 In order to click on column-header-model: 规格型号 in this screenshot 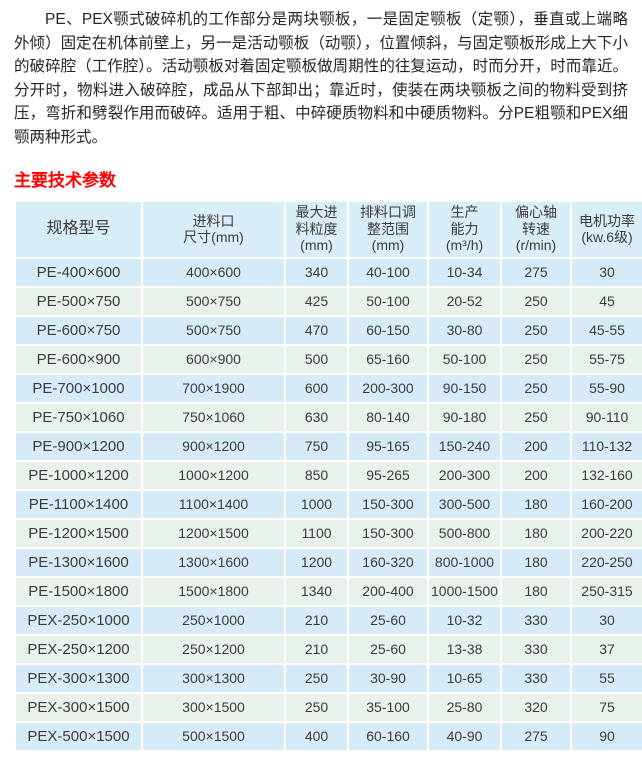, I will do `click(78, 229)`.